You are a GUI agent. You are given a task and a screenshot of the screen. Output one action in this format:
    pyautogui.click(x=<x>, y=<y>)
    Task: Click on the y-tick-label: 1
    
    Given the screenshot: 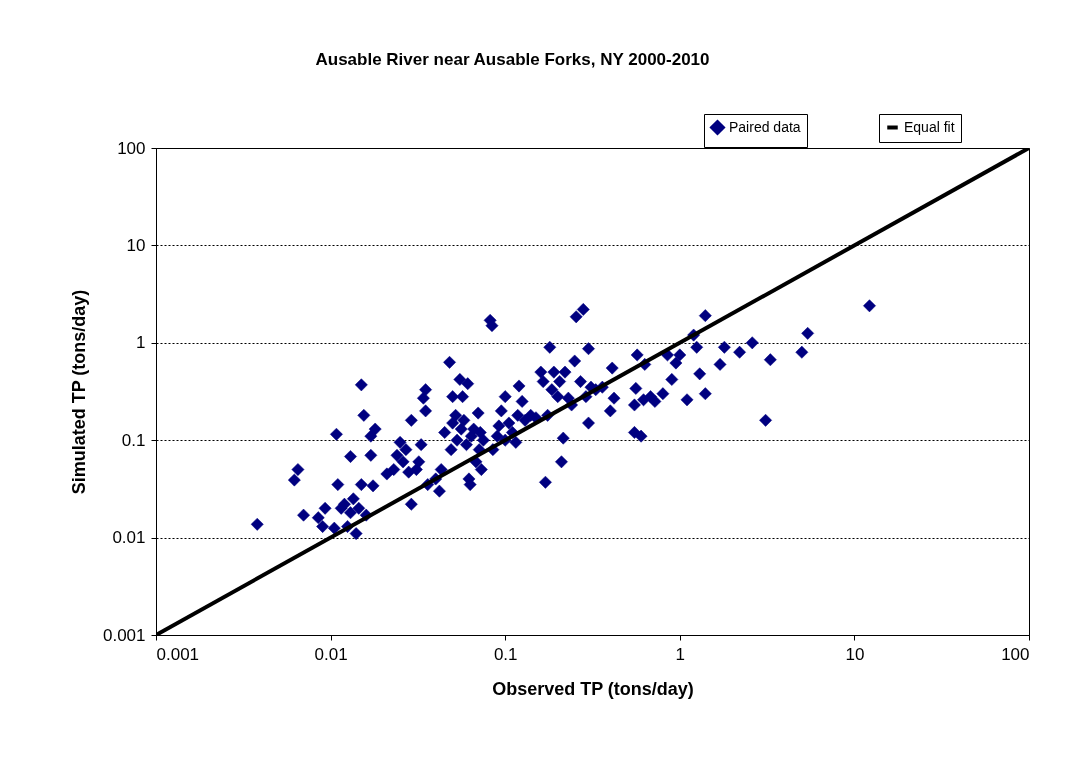 What is the action you would take?
    pyautogui.click(x=141, y=343)
    